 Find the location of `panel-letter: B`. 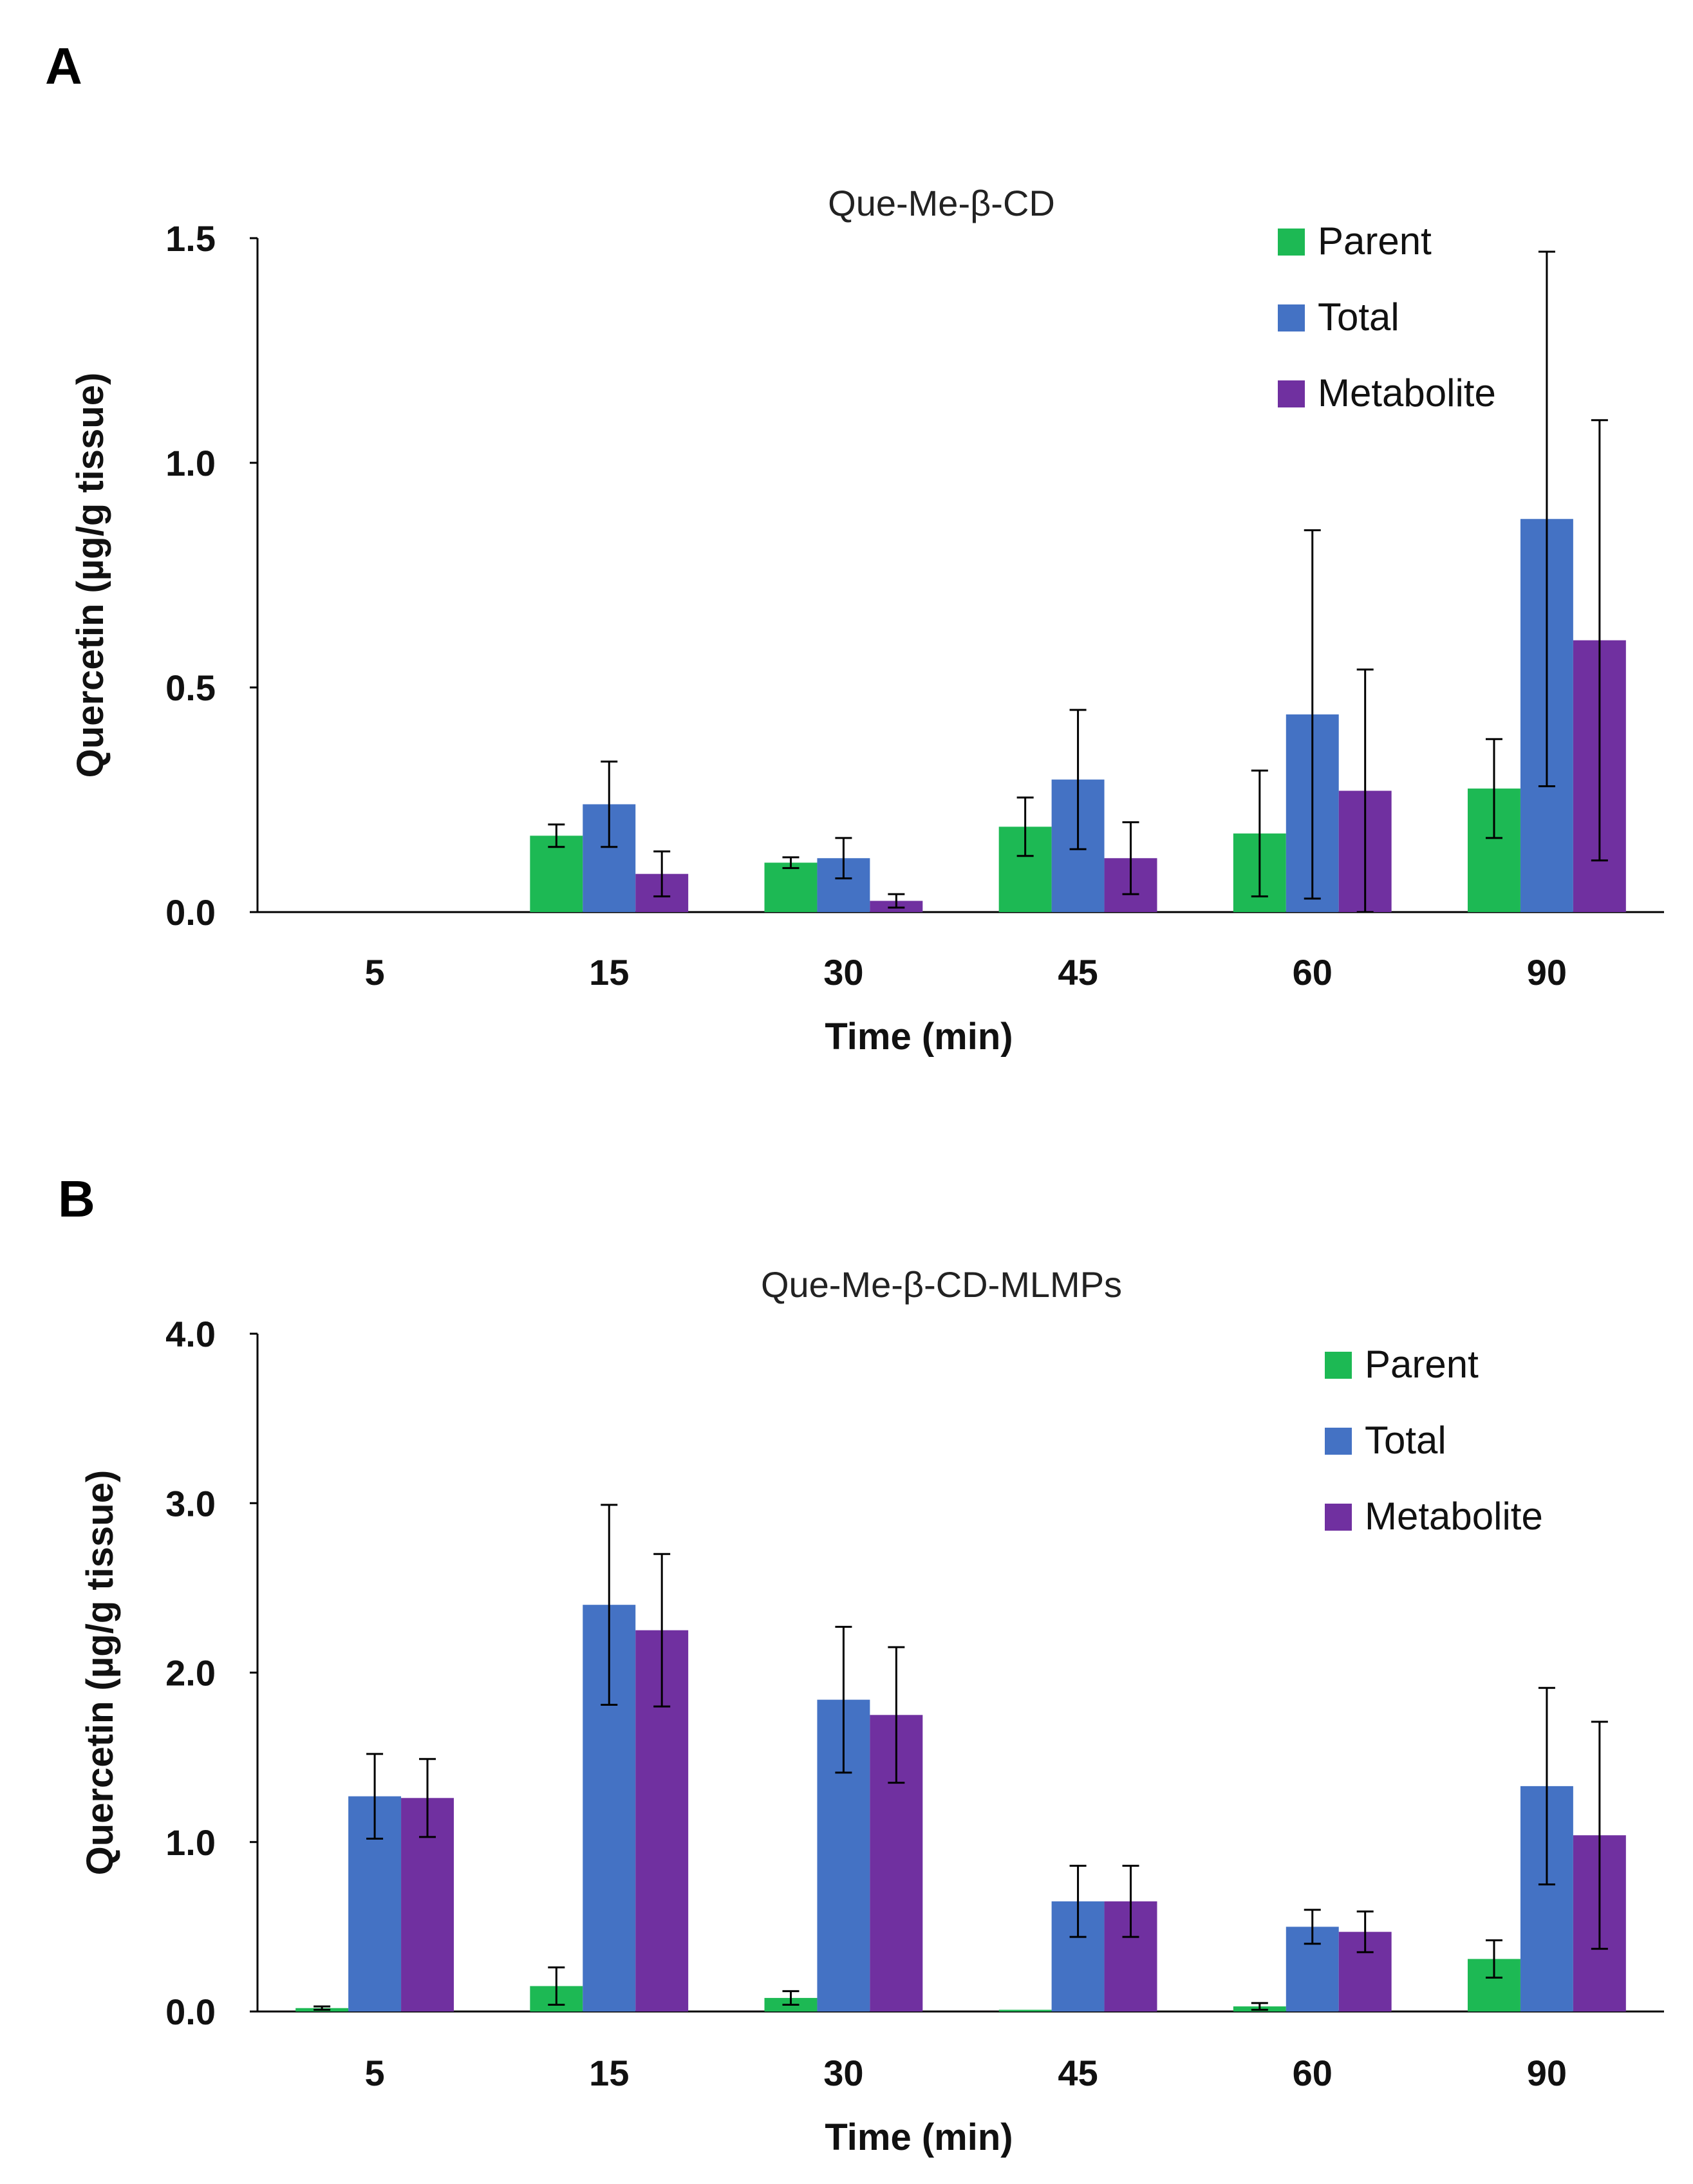

panel-letter: B is located at coordinates (76, 1198).